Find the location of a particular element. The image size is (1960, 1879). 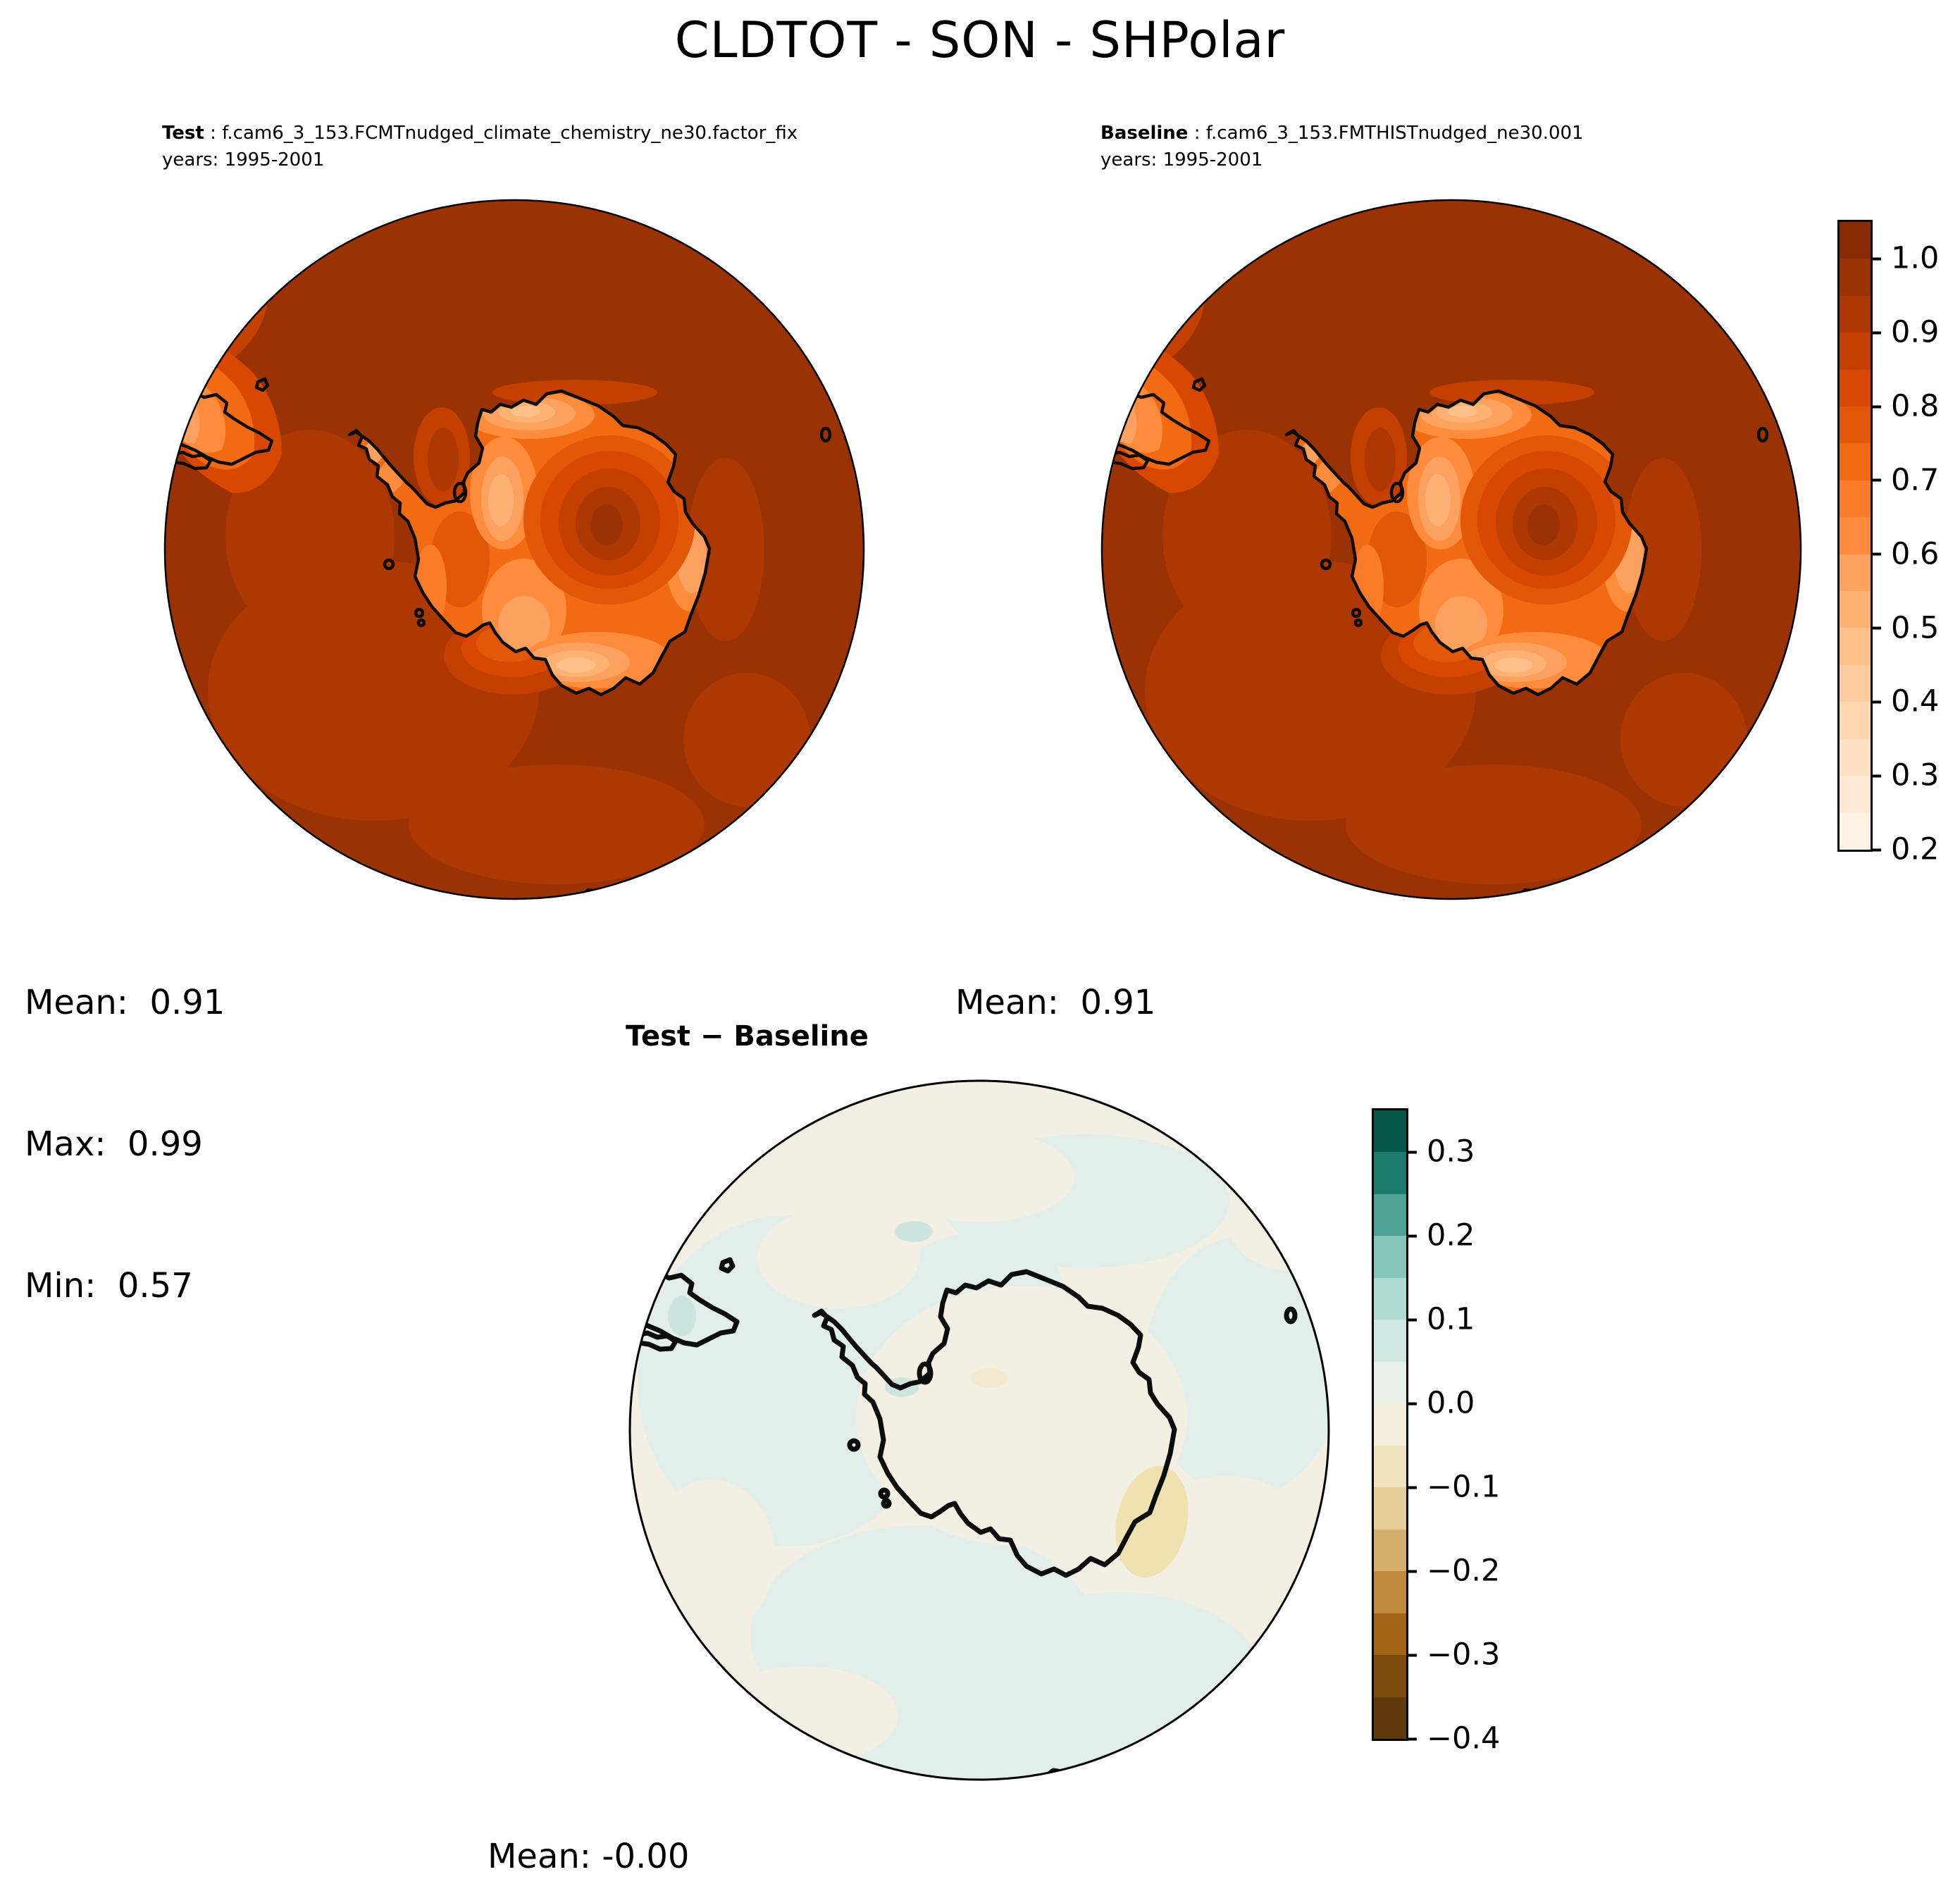

test-map is located at coordinates (514, 549).